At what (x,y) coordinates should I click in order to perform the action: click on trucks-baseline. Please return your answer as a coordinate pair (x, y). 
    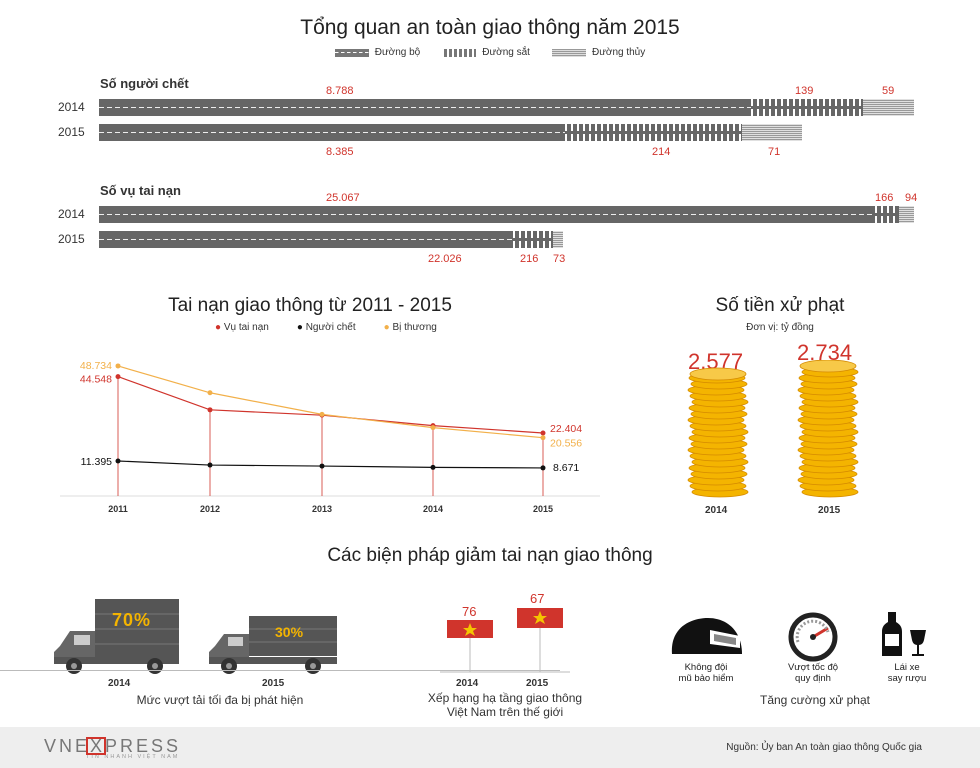
    Looking at the image, I should click on (280, 670).